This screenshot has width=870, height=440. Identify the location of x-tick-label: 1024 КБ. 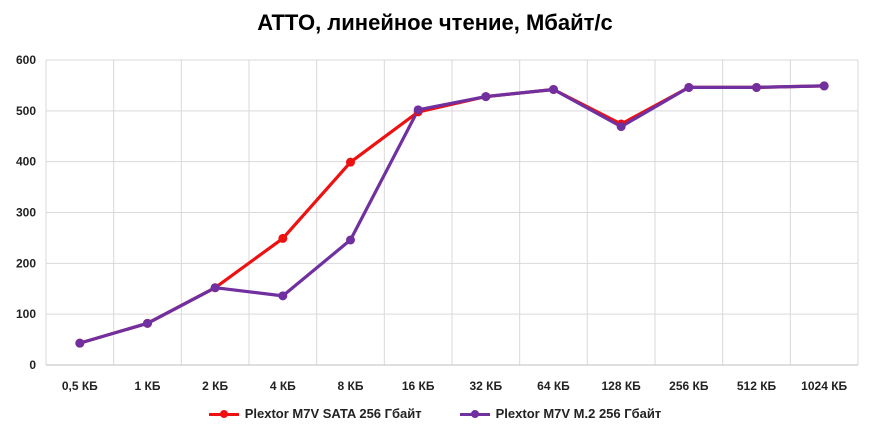
(824, 386).